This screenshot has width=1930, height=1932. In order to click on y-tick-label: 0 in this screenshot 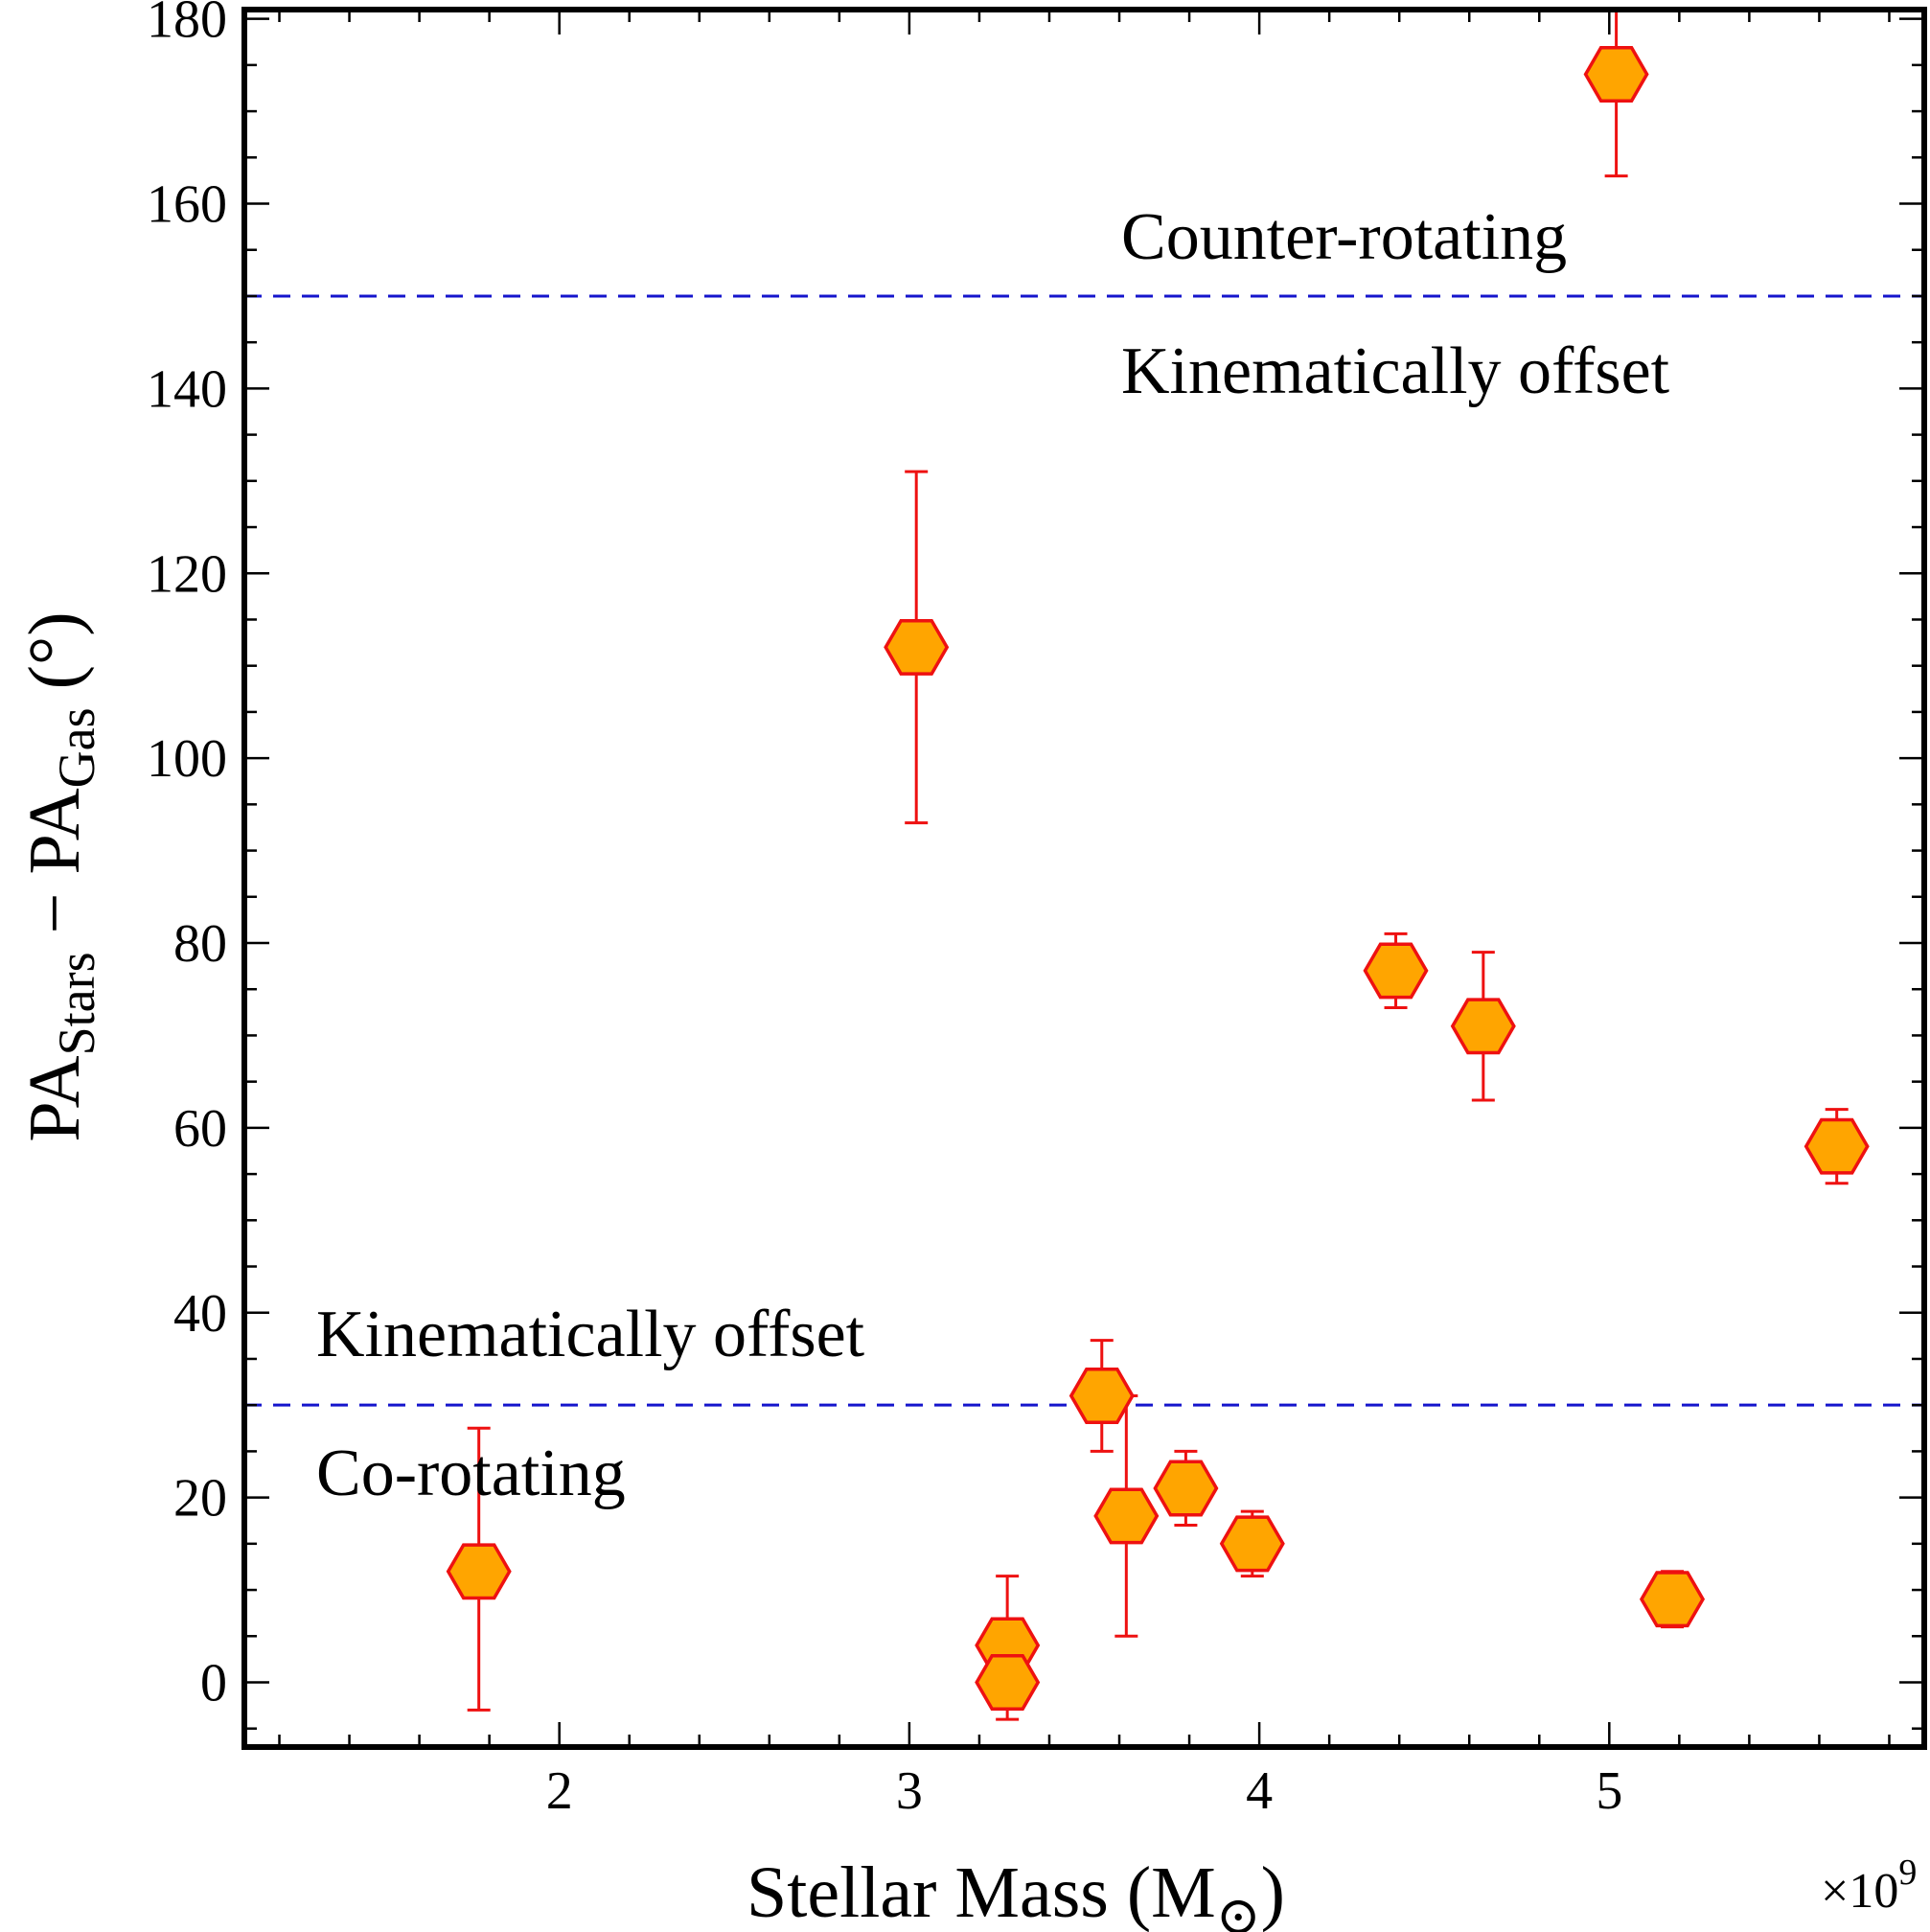, I will do `click(213, 1683)`.